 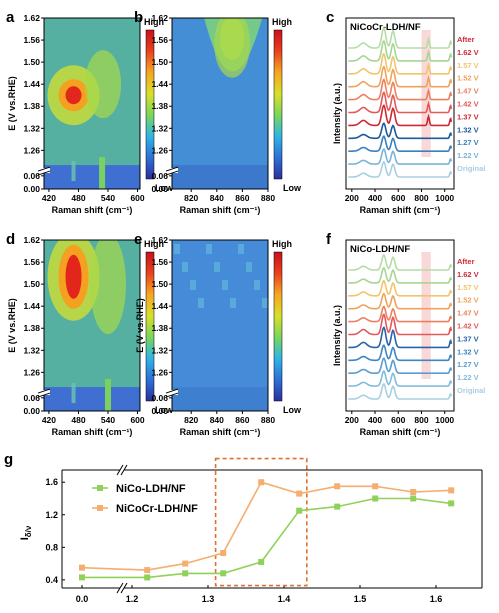 What do you see at coordinates (217, 420) in the screenshot?
I see `x-tick-label: 840` at bounding box center [217, 420].